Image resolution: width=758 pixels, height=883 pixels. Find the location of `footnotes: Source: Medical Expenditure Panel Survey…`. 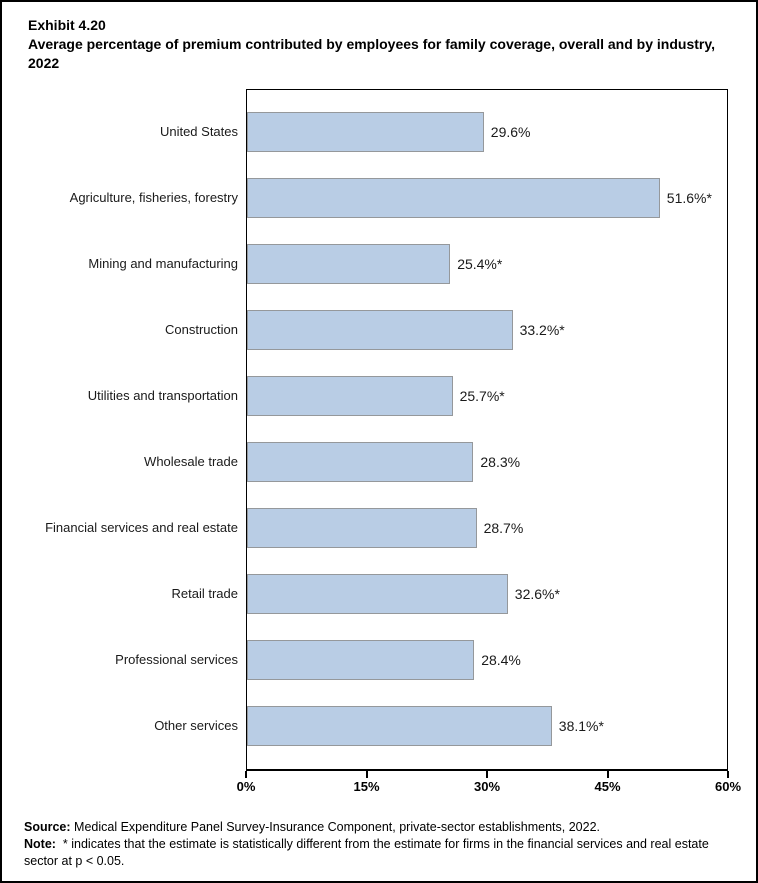

footnotes: Source: Medical Expenditure Panel Survey… is located at coordinates (380, 844).